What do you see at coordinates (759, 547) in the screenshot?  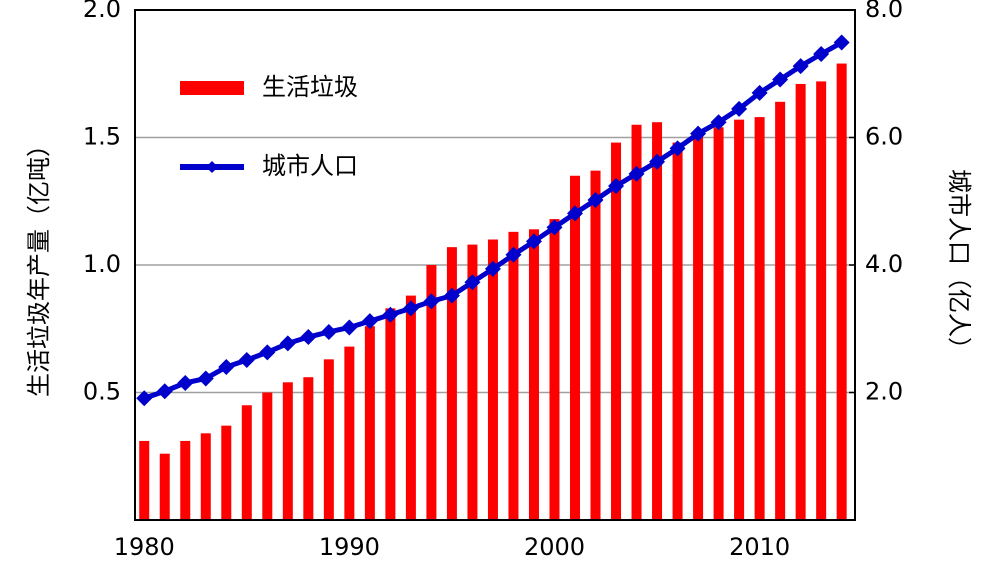 I see `x-tick-label: 2010` at bounding box center [759, 547].